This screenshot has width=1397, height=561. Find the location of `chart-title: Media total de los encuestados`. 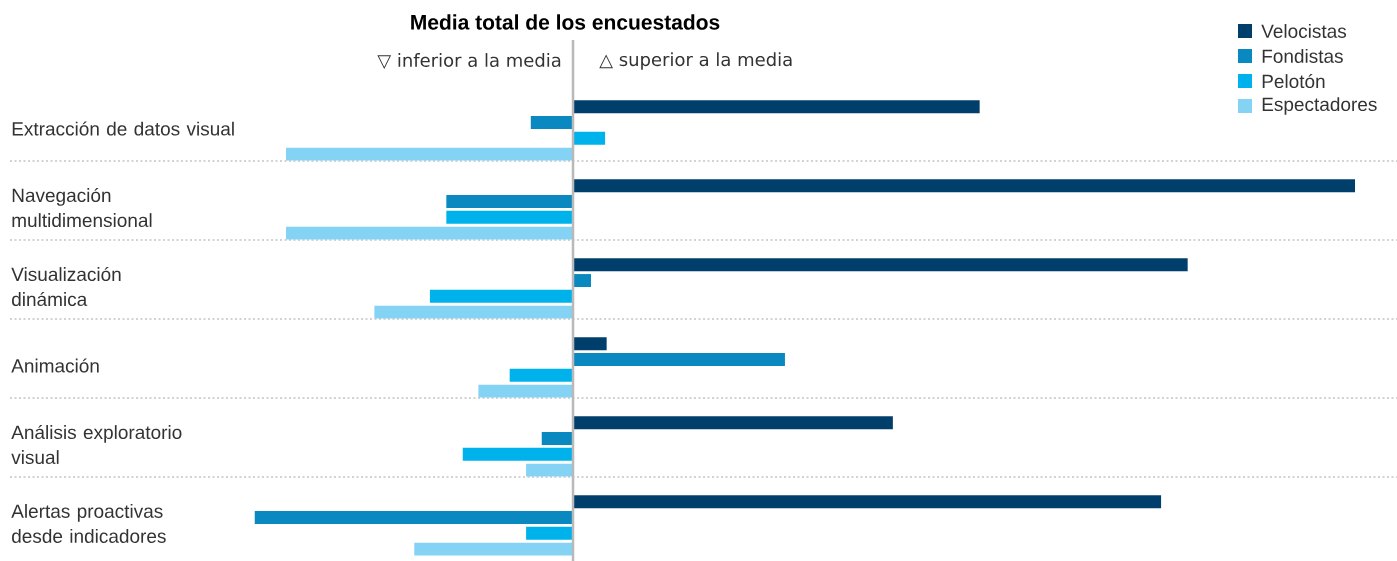

chart-title: Media total de los encuestados is located at coordinates (565, 22).